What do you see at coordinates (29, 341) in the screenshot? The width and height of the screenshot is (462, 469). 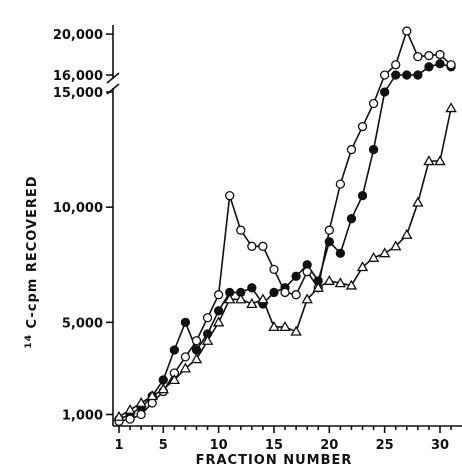 I see `y-axis-title-superscript: 14` at bounding box center [29, 341].